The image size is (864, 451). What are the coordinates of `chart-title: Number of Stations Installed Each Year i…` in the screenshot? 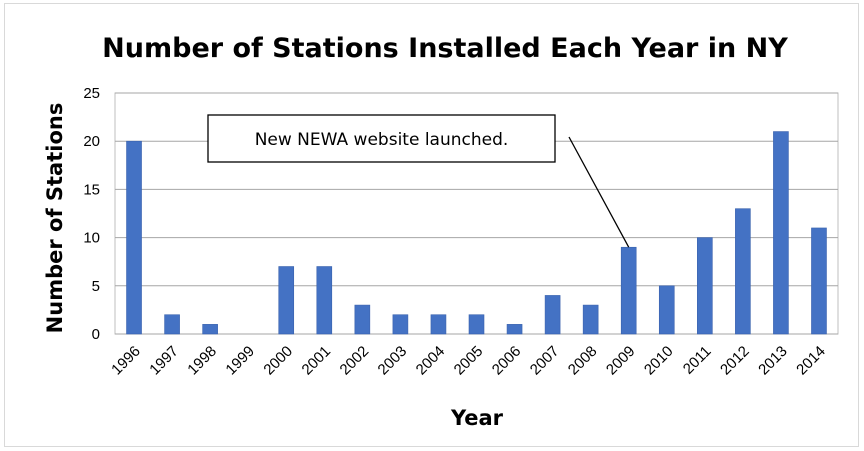 It's located at (445, 48).